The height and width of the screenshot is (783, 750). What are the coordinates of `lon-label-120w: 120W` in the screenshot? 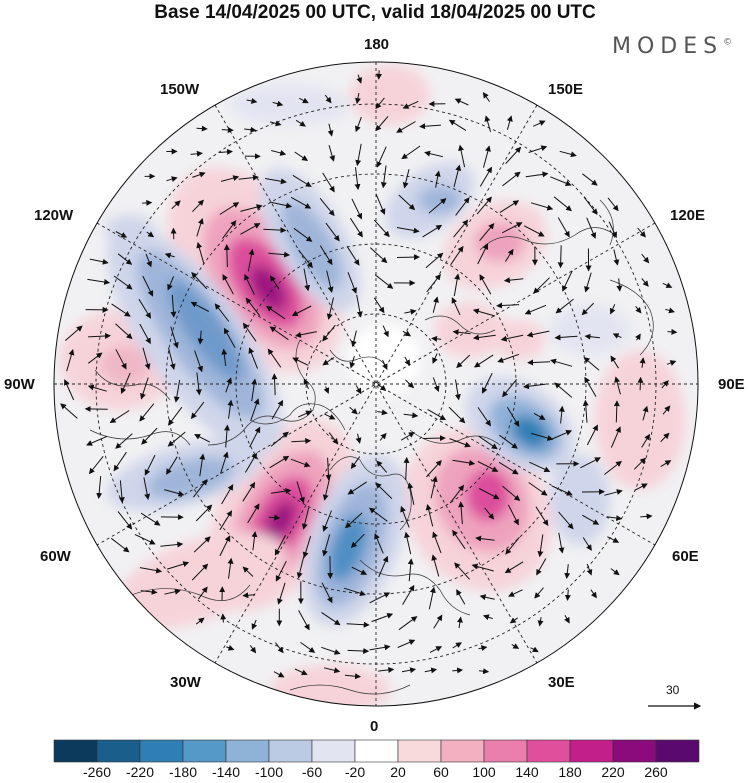 It's located at (54, 215).